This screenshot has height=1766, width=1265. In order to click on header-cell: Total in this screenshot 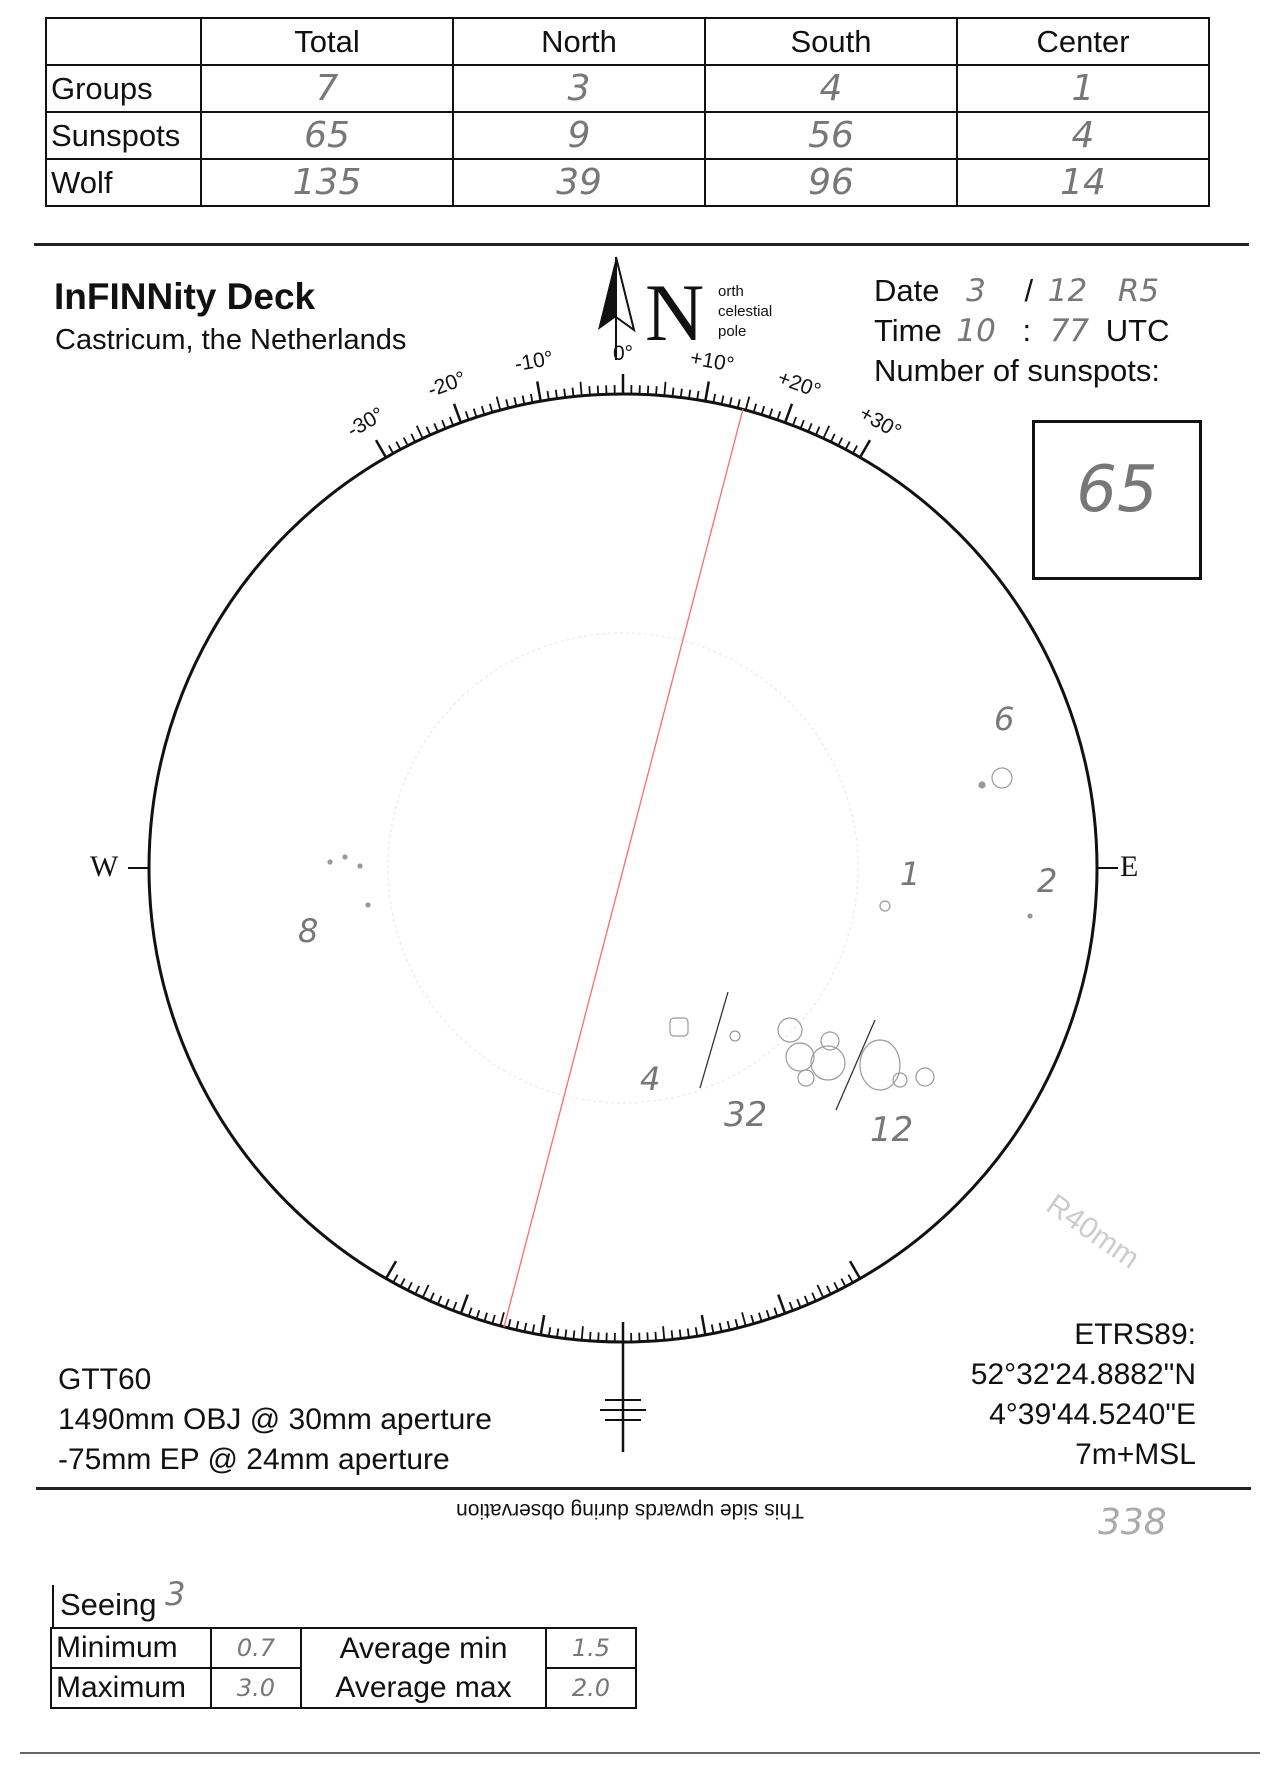, I will do `click(327, 41)`.